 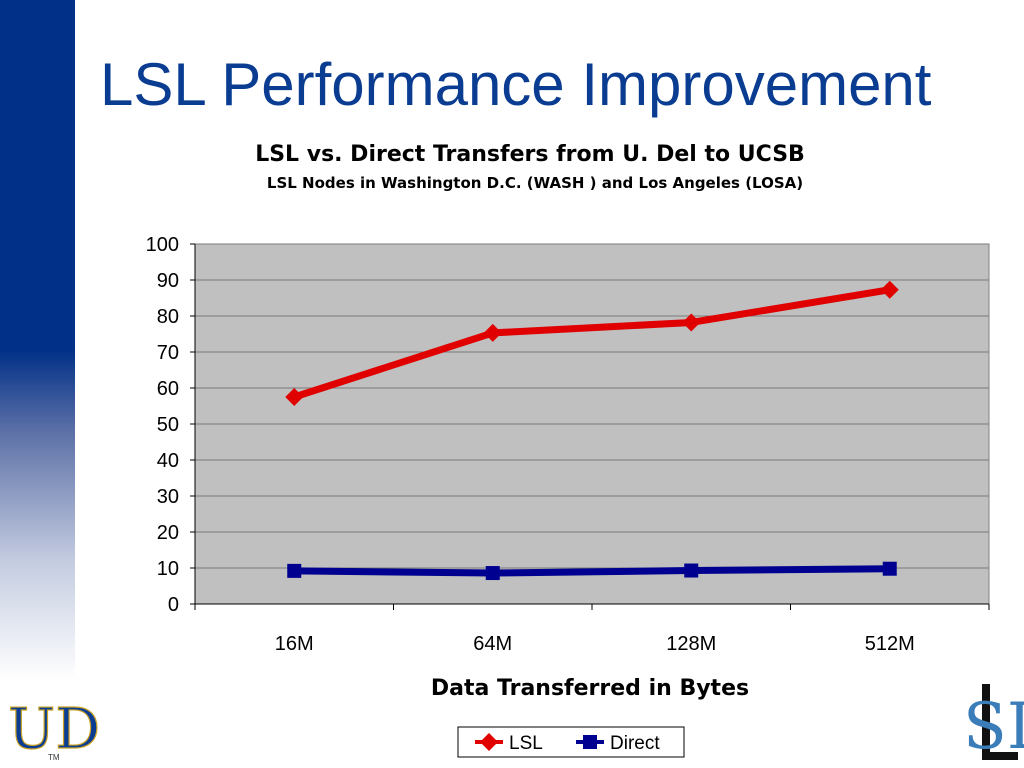 I want to click on sl-logo: SL, so click(x=993, y=724).